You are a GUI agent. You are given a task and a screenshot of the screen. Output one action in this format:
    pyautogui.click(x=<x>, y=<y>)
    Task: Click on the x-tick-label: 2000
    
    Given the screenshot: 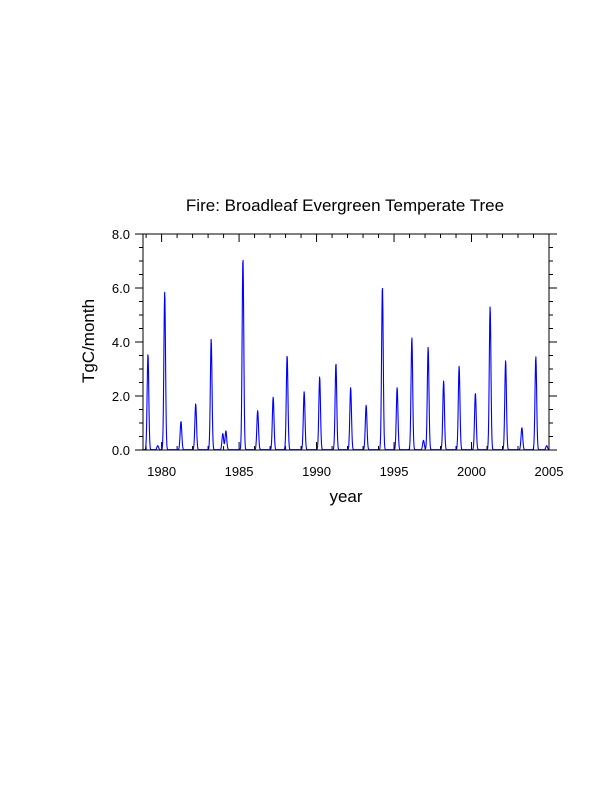 What is the action you would take?
    pyautogui.click(x=471, y=471)
    